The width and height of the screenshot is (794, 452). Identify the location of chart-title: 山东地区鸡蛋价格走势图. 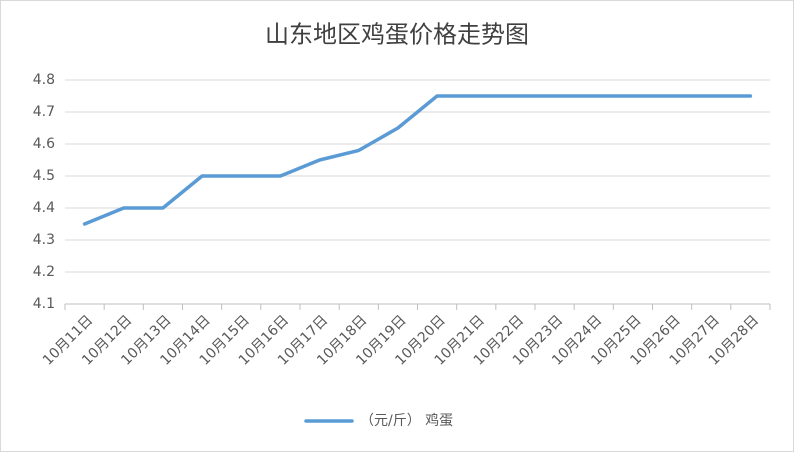
(397, 35).